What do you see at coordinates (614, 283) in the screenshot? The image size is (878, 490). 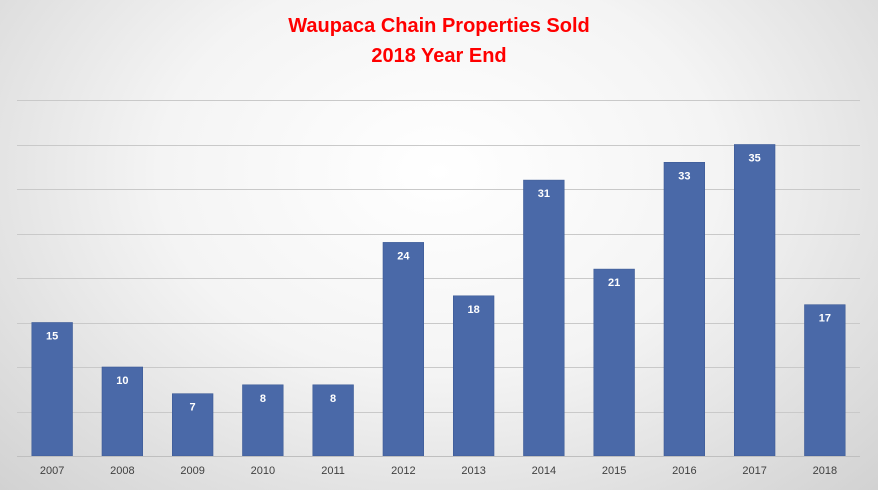 I see `data-label-2015: 21` at bounding box center [614, 283].